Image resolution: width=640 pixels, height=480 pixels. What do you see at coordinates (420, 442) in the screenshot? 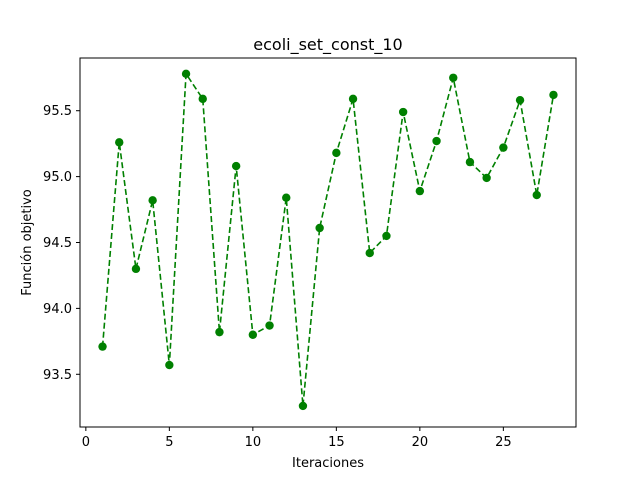
I see `x-tick-label: 20` at bounding box center [420, 442].